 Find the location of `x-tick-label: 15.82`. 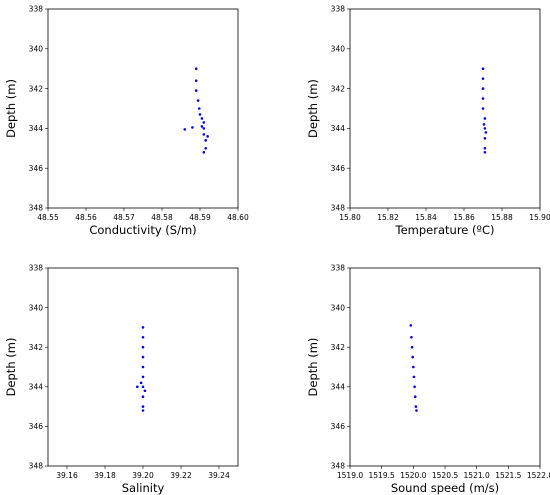

x-tick-label: 15.82 is located at coordinates (388, 217).